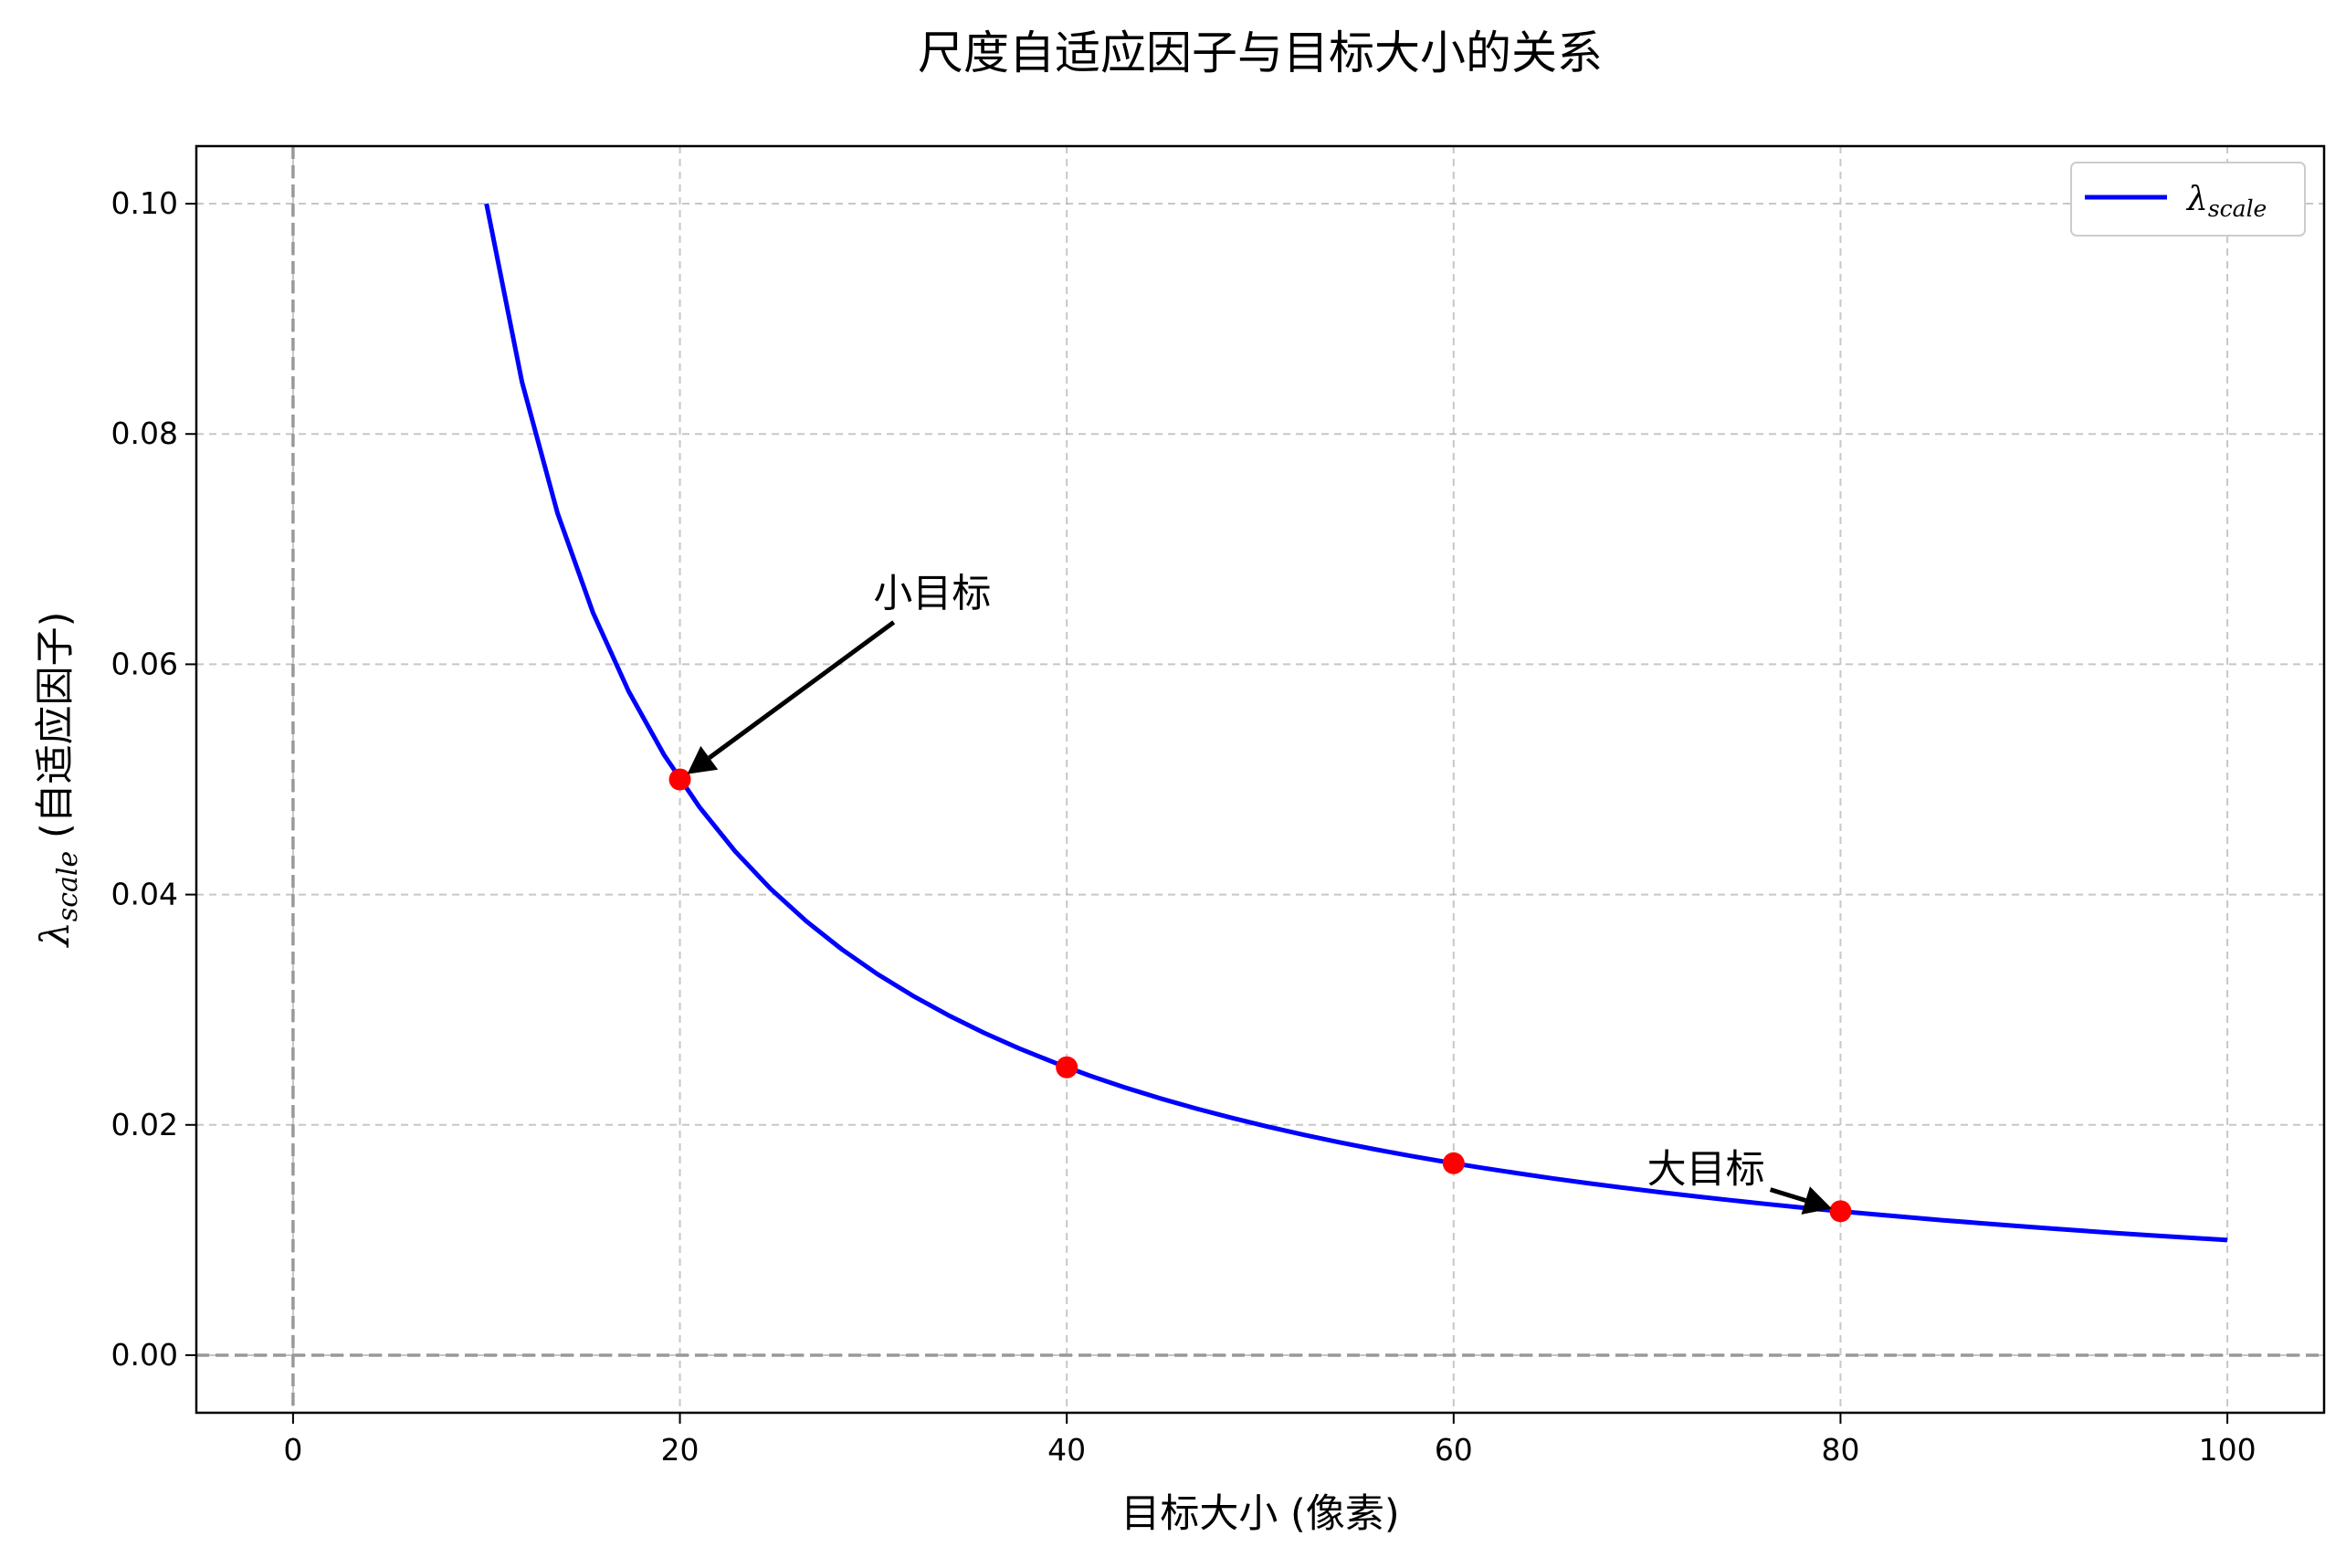 This screenshot has height=1568, width=2346. Describe the element at coordinates (144, 1124) in the screenshot. I see `y-tick-label: 0.02` at that location.